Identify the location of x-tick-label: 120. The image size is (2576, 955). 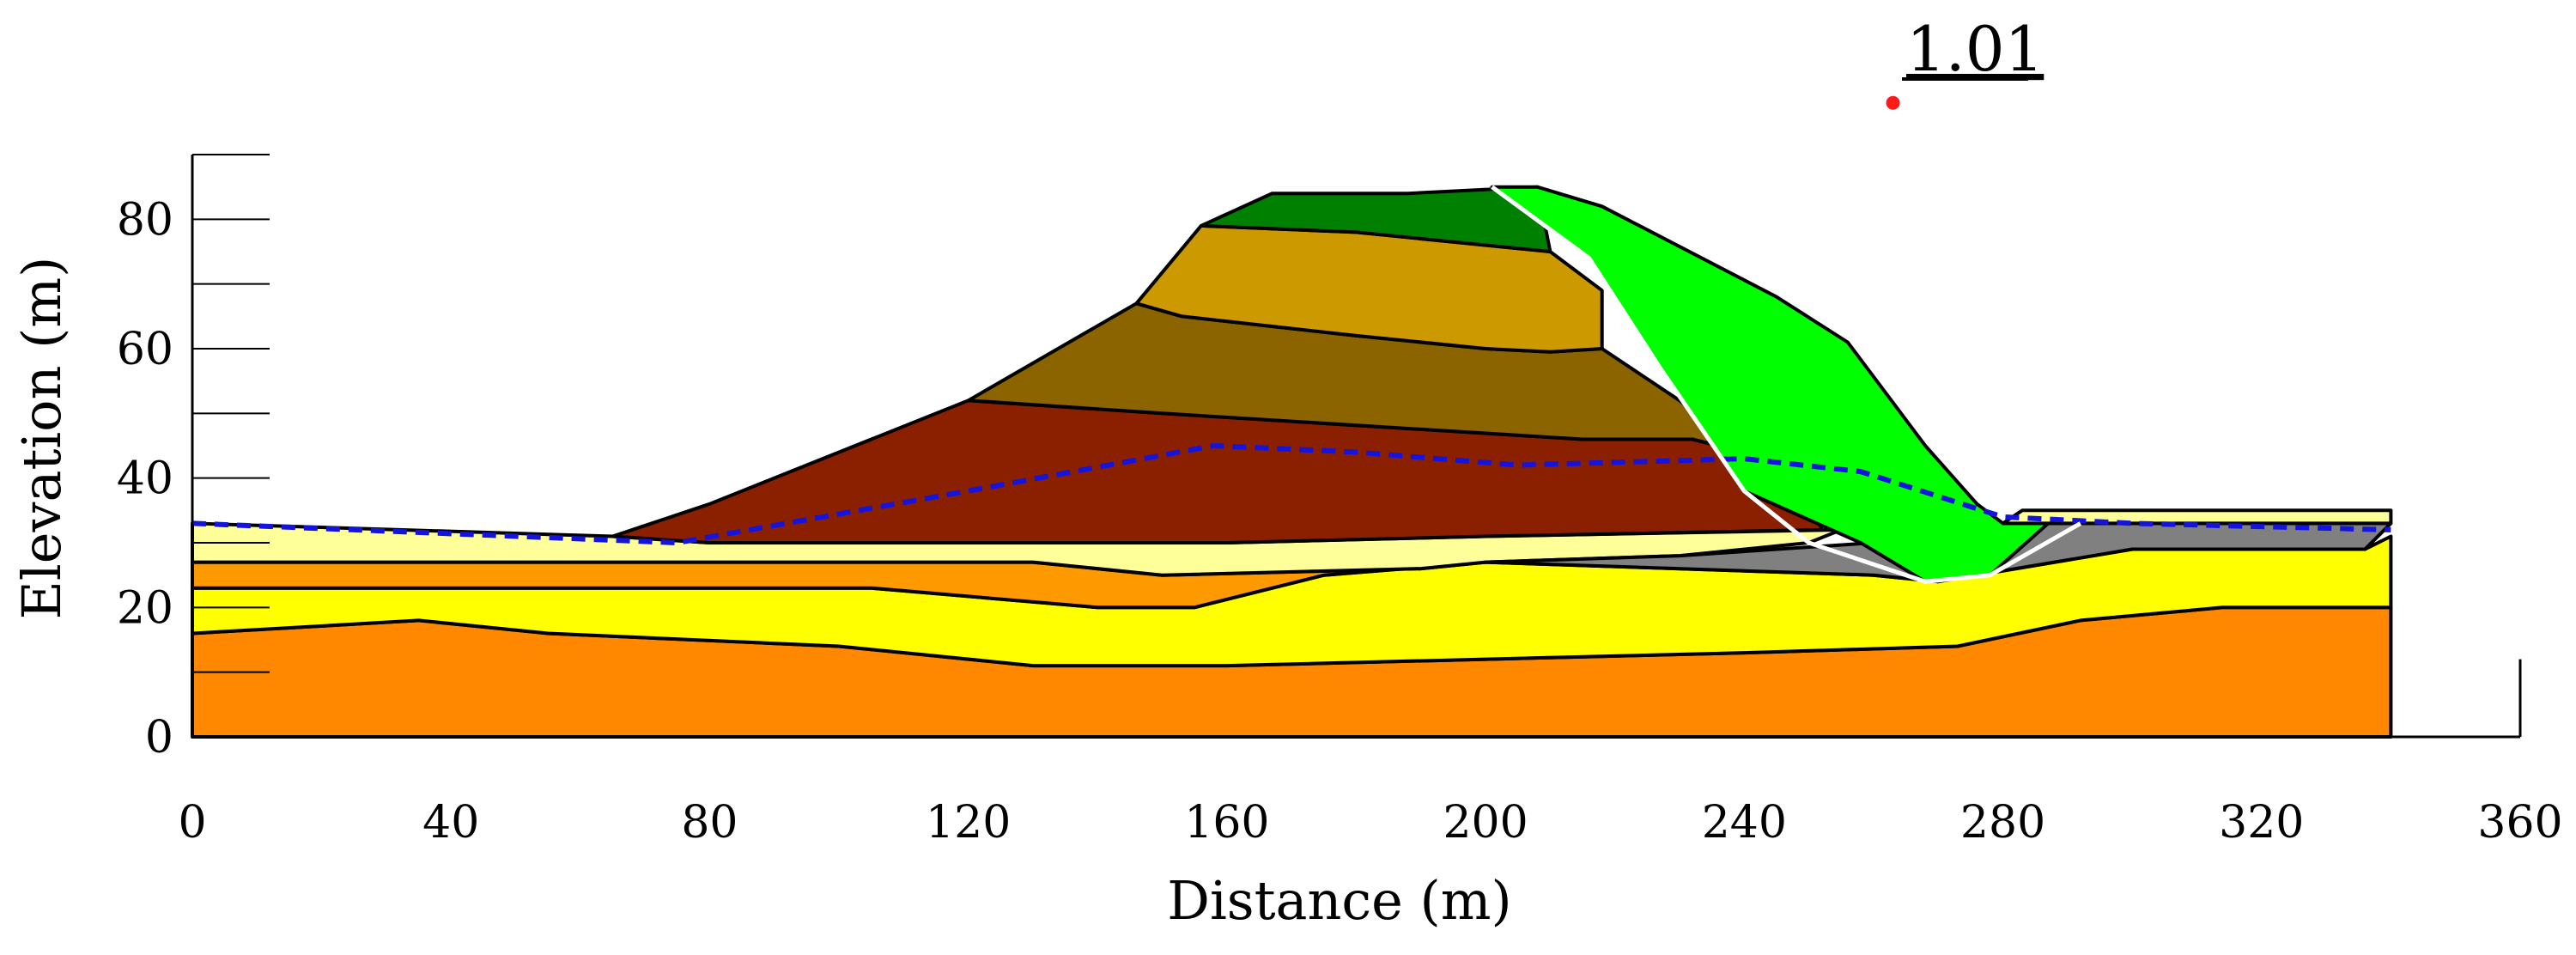
(969, 823).